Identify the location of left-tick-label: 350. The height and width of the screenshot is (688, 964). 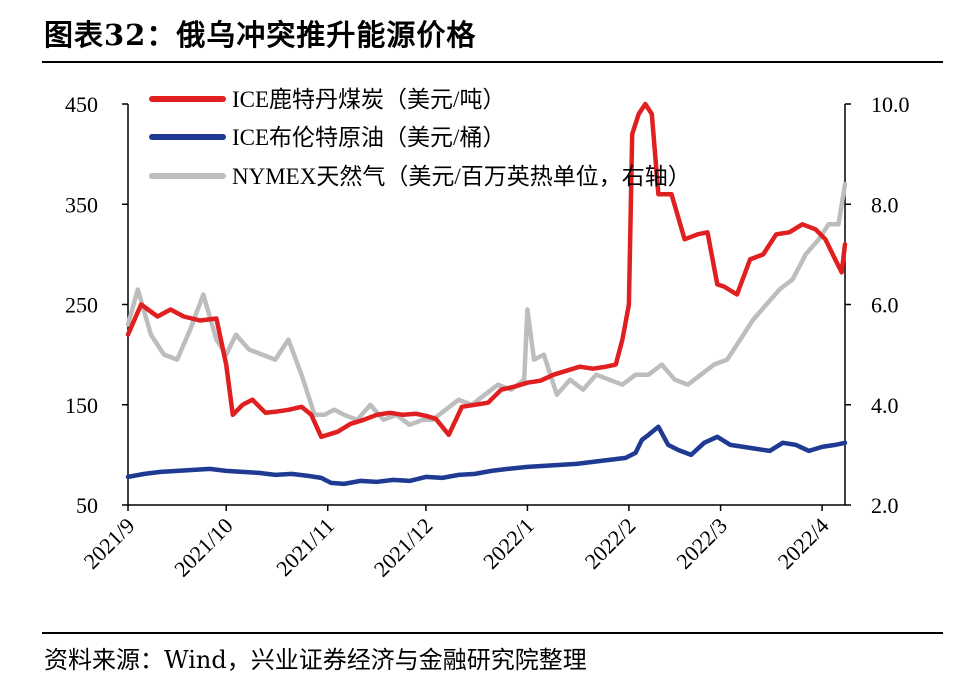
(81, 204).